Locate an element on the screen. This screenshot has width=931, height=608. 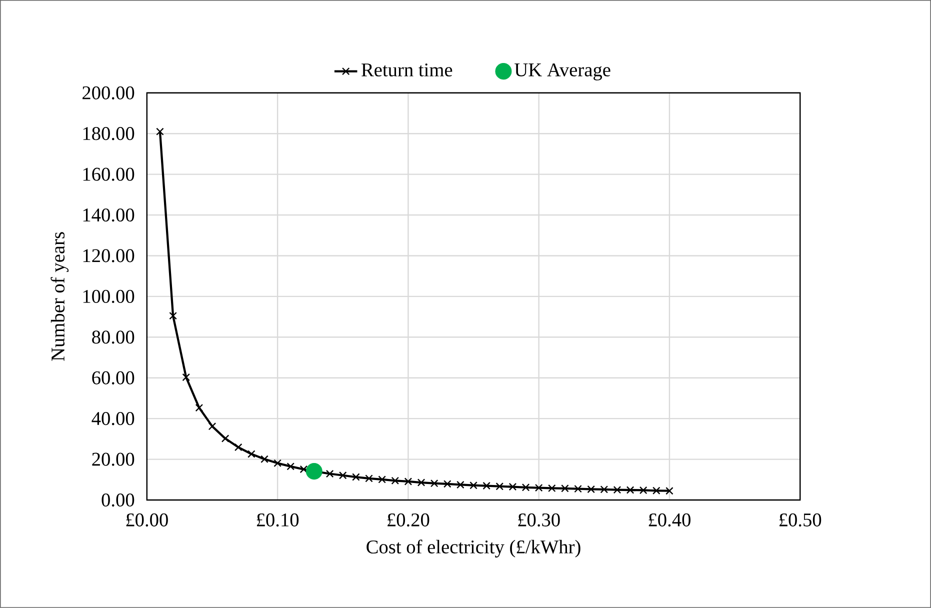
y-tick-label: 140.00 is located at coordinates (108, 215).